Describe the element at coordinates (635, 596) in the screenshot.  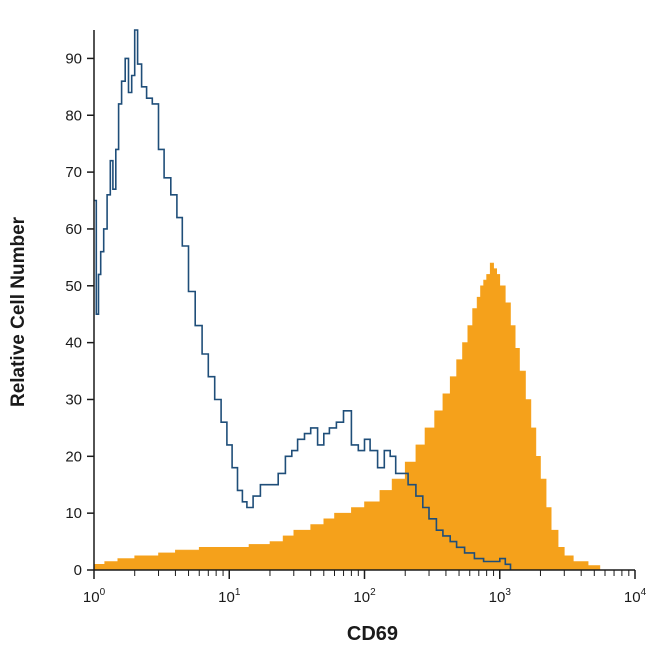
I see `x-tick-label: 10⁴` at that location.